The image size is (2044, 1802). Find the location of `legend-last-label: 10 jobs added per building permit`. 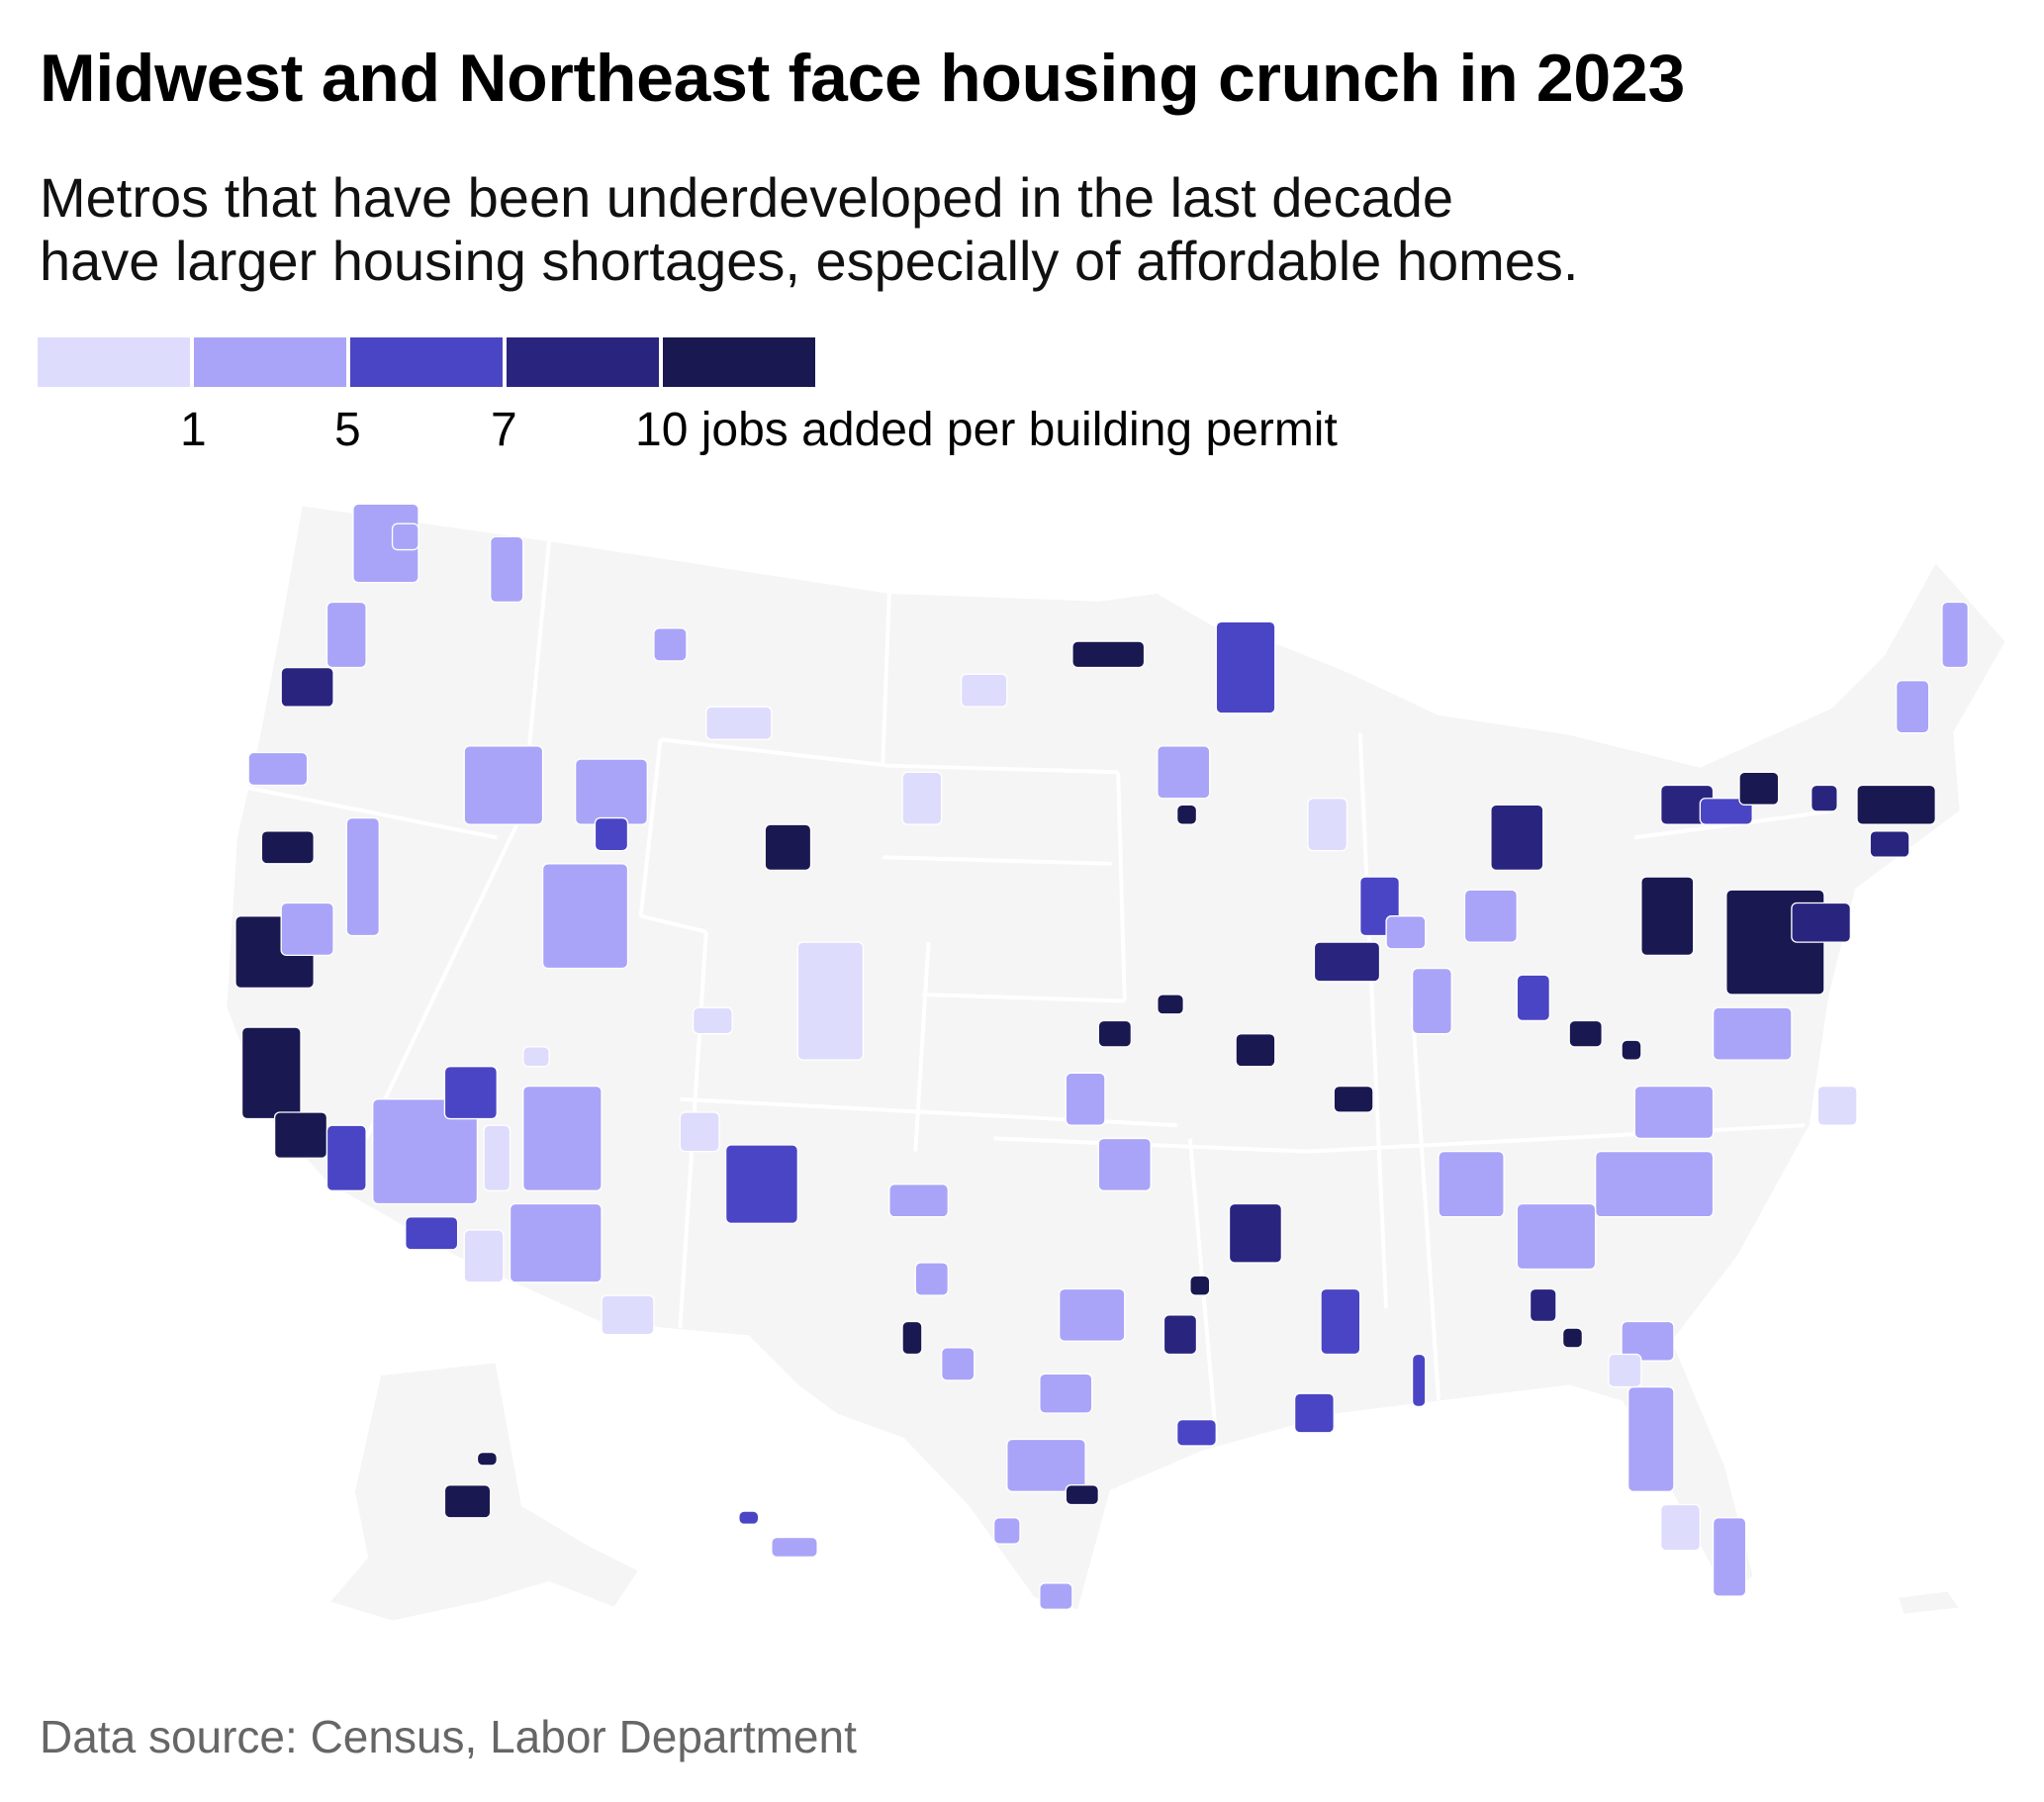

legend-last-label: 10 jobs added per building permit is located at coordinates (986, 430).